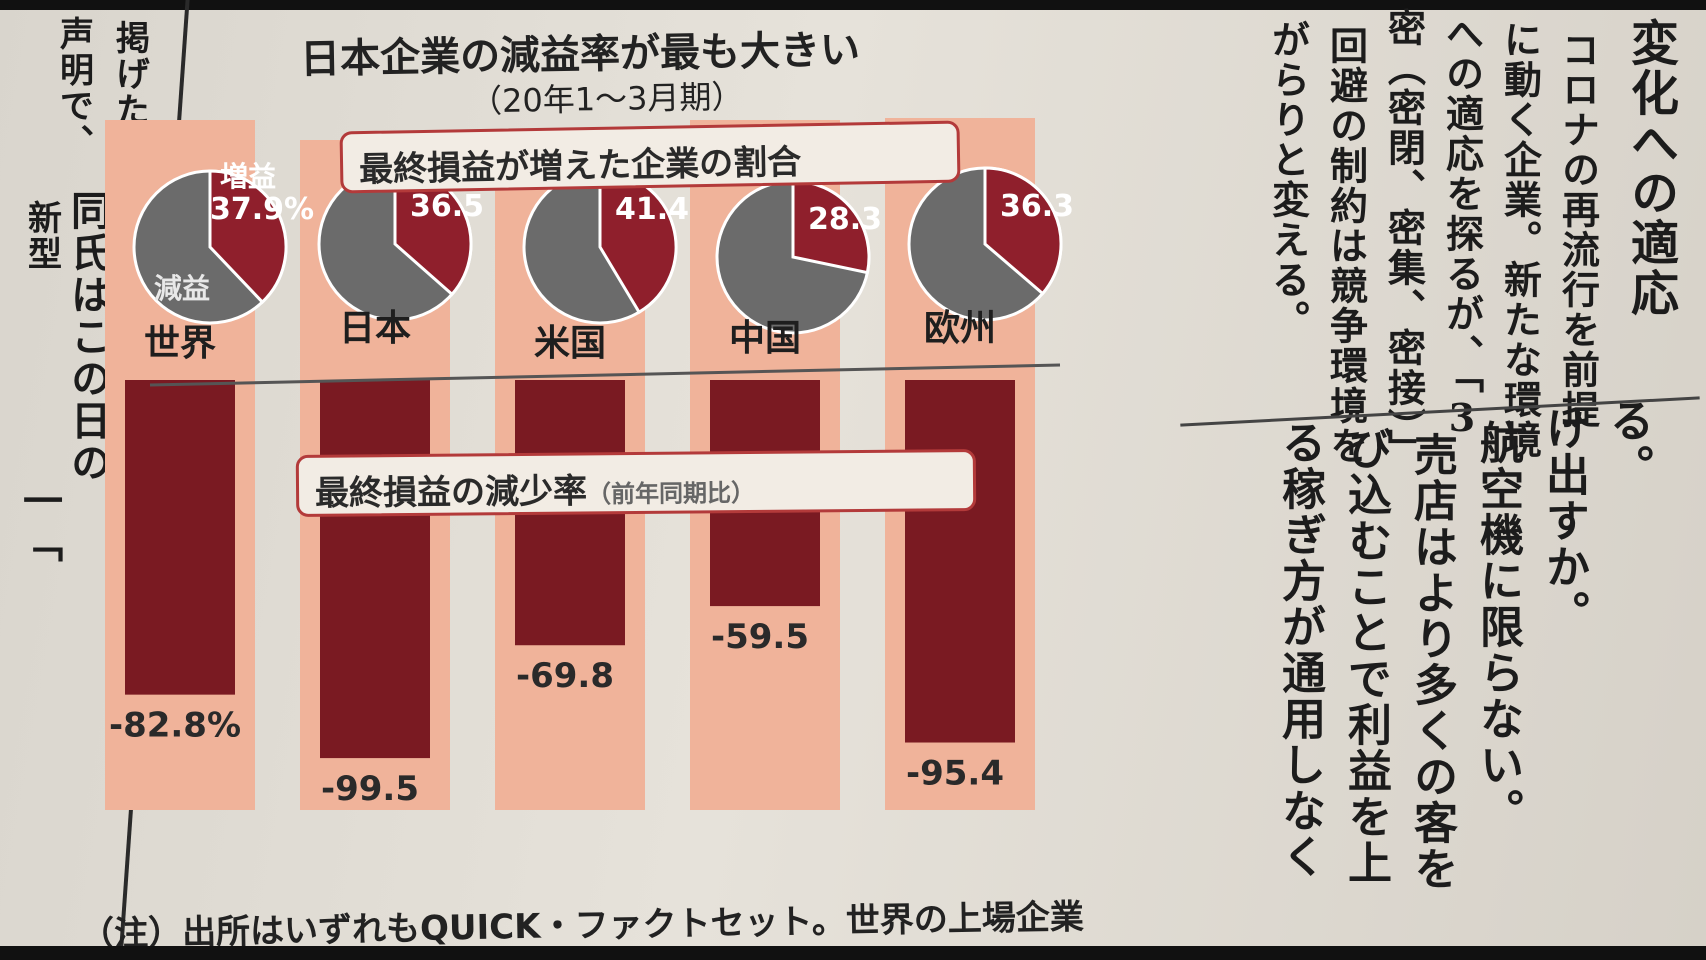  What do you see at coordinates (375, 328) in the screenshot?
I see `category-label-1: 日本` at bounding box center [375, 328].